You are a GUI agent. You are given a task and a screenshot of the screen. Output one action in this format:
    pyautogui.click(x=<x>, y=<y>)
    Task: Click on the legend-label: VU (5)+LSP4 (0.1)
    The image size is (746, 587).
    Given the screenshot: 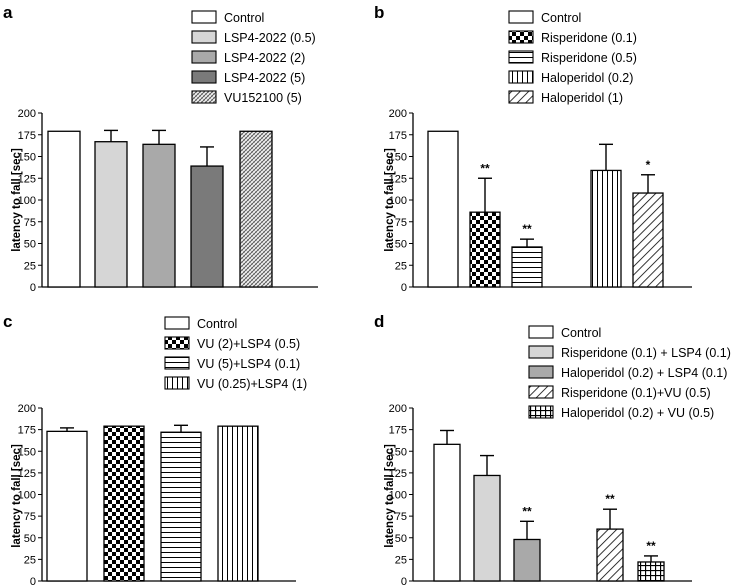 What is the action you would take?
    pyautogui.click(x=248, y=364)
    